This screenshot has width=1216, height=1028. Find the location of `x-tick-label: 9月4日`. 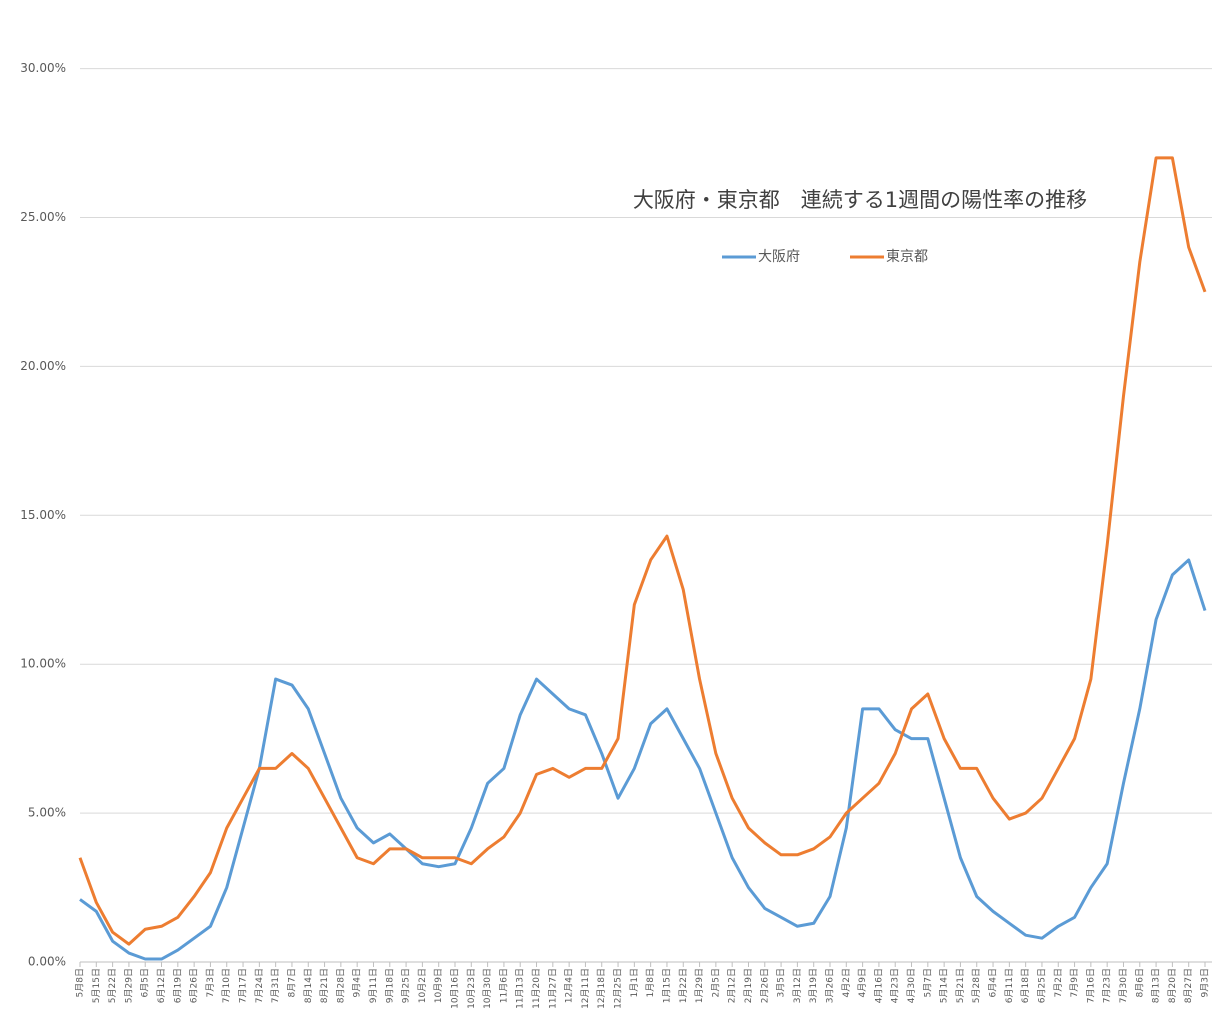

x-tick-label: 9月4日 is located at coordinates (357, 982).